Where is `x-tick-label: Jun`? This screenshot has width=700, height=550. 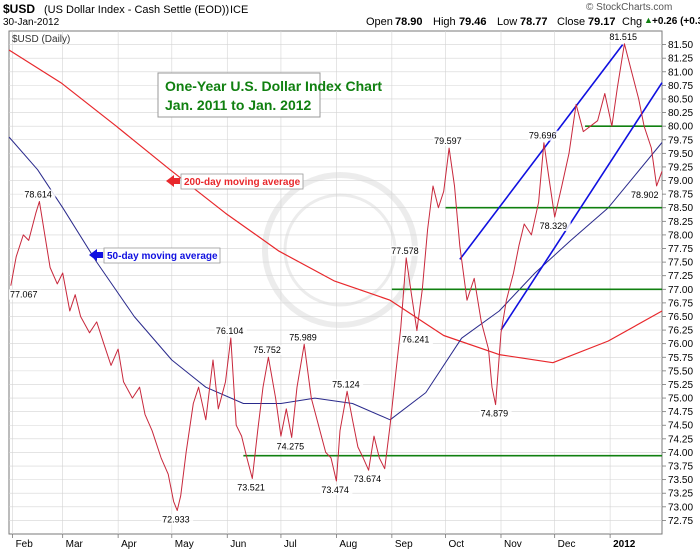
x-tick-label: Jun is located at coordinates (238, 544).